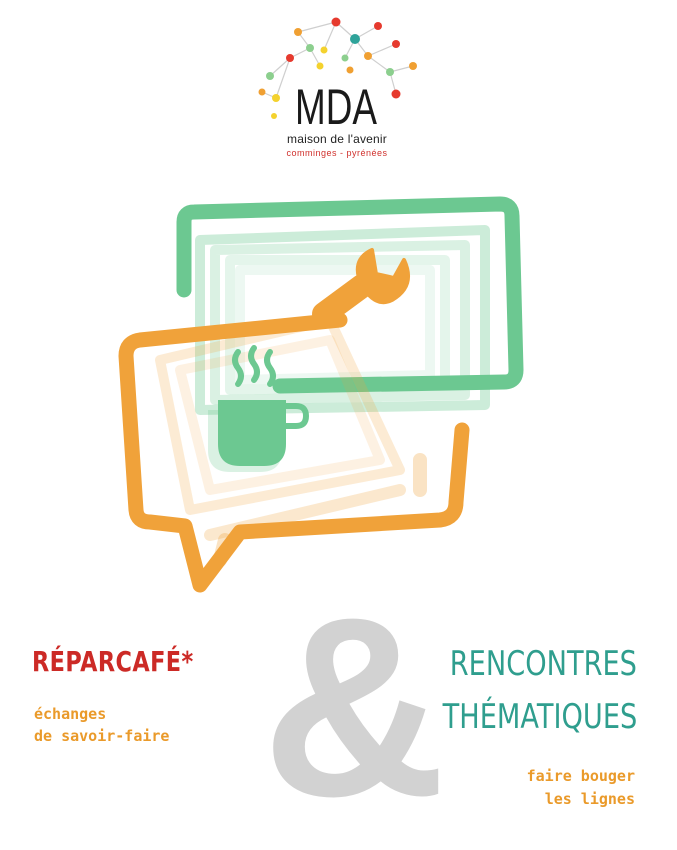 The height and width of the screenshot is (850, 677). What do you see at coordinates (589, 799) in the screenshot?
I see `rencontres-subtitle-line2: les lignes` at bounding box center [589, 799].